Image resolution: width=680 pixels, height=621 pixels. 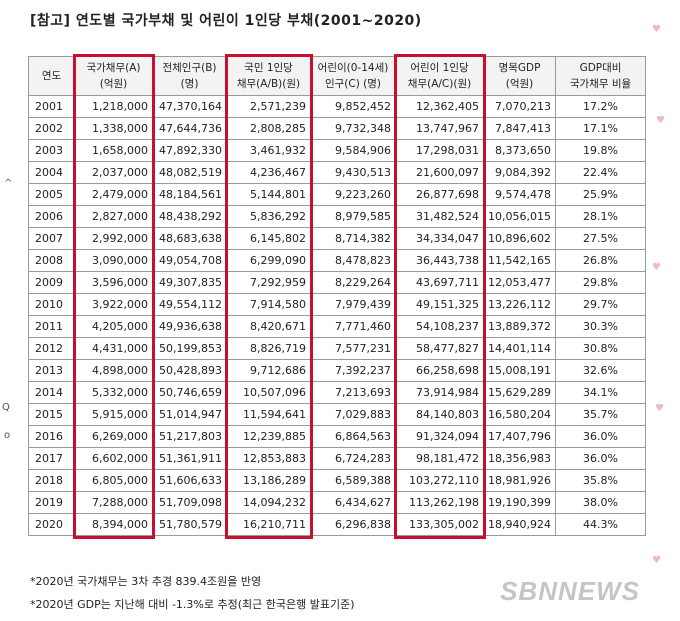 What do you see at coordinates (353, 524) in the screenshot?
I see `cell-child-population: 6,296,838` at bounding box center [353, 524].